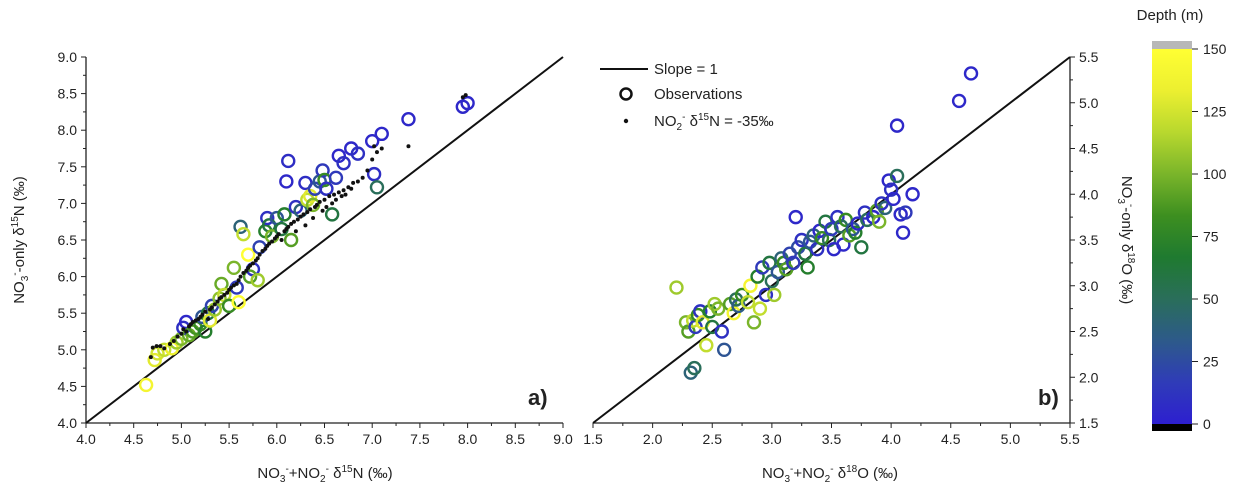  Describe the element at coordinates (420, 439) in the screenshot. I see `x-tick-label: 7.5` at that location.